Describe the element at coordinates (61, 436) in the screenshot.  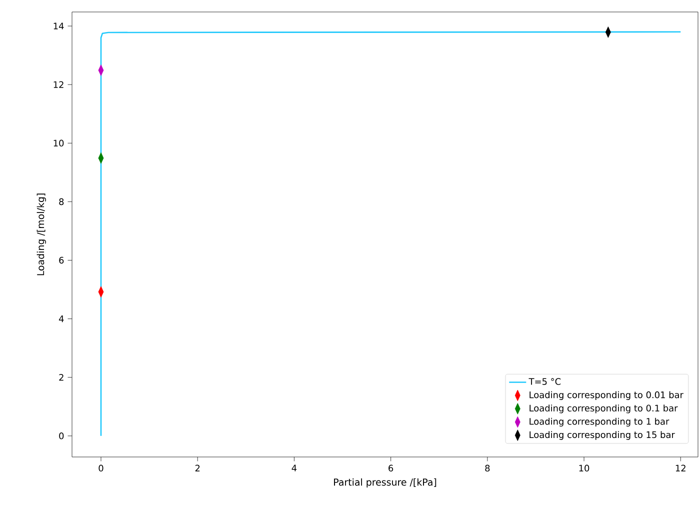
I see `y-tick-label: 0` at that location.